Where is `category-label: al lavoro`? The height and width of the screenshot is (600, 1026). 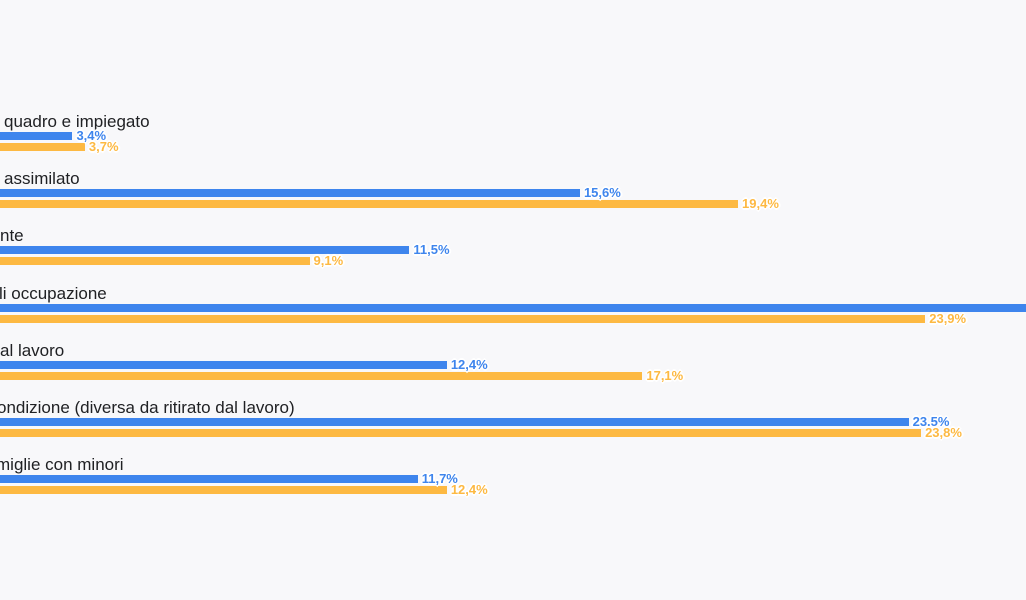 category-label: al lavoro is located at coordinates (32, 350).